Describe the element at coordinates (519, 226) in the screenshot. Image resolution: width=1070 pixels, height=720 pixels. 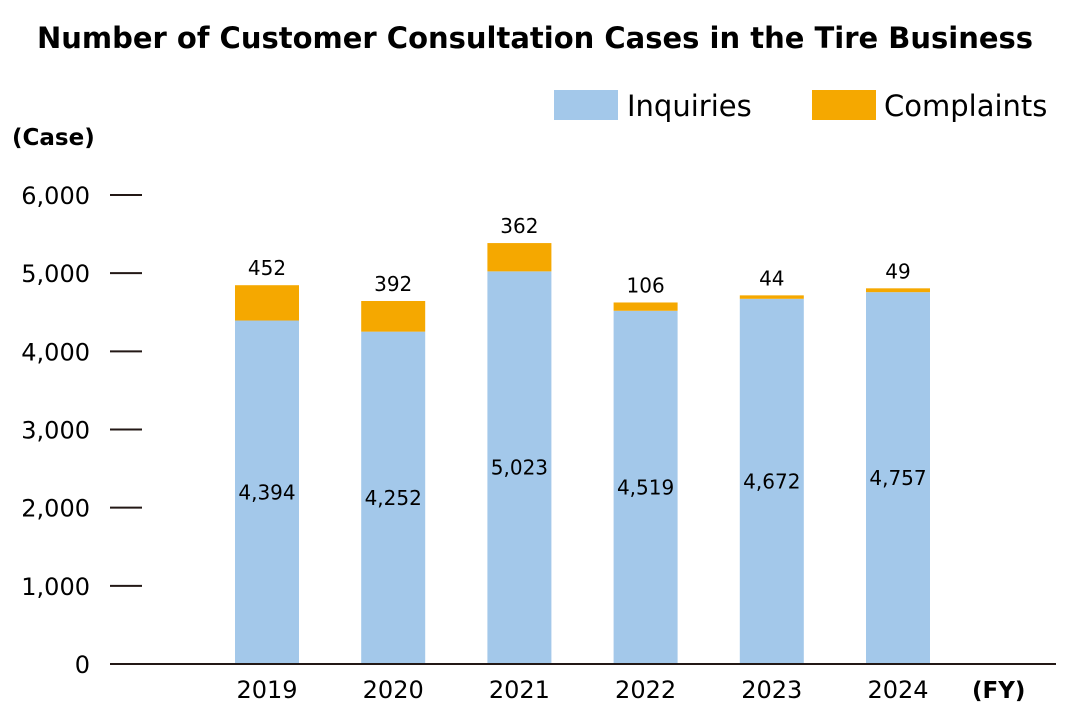
I see `data-label-complaints: 362` at that location.